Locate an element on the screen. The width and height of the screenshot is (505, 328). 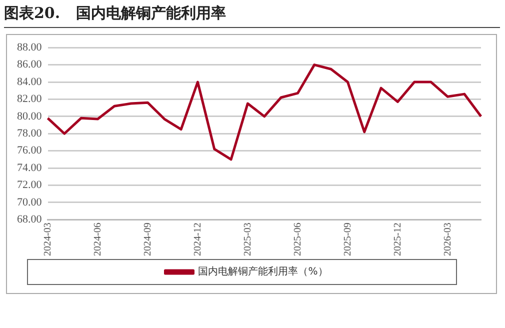
y-tick-label: 76.00 is located at coordinates (29, 150).